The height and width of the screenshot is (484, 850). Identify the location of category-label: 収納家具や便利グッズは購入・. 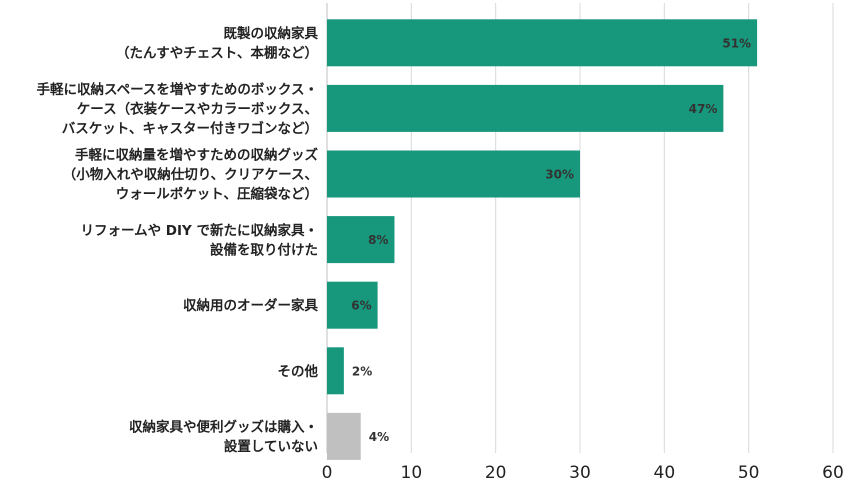
(223, 427).